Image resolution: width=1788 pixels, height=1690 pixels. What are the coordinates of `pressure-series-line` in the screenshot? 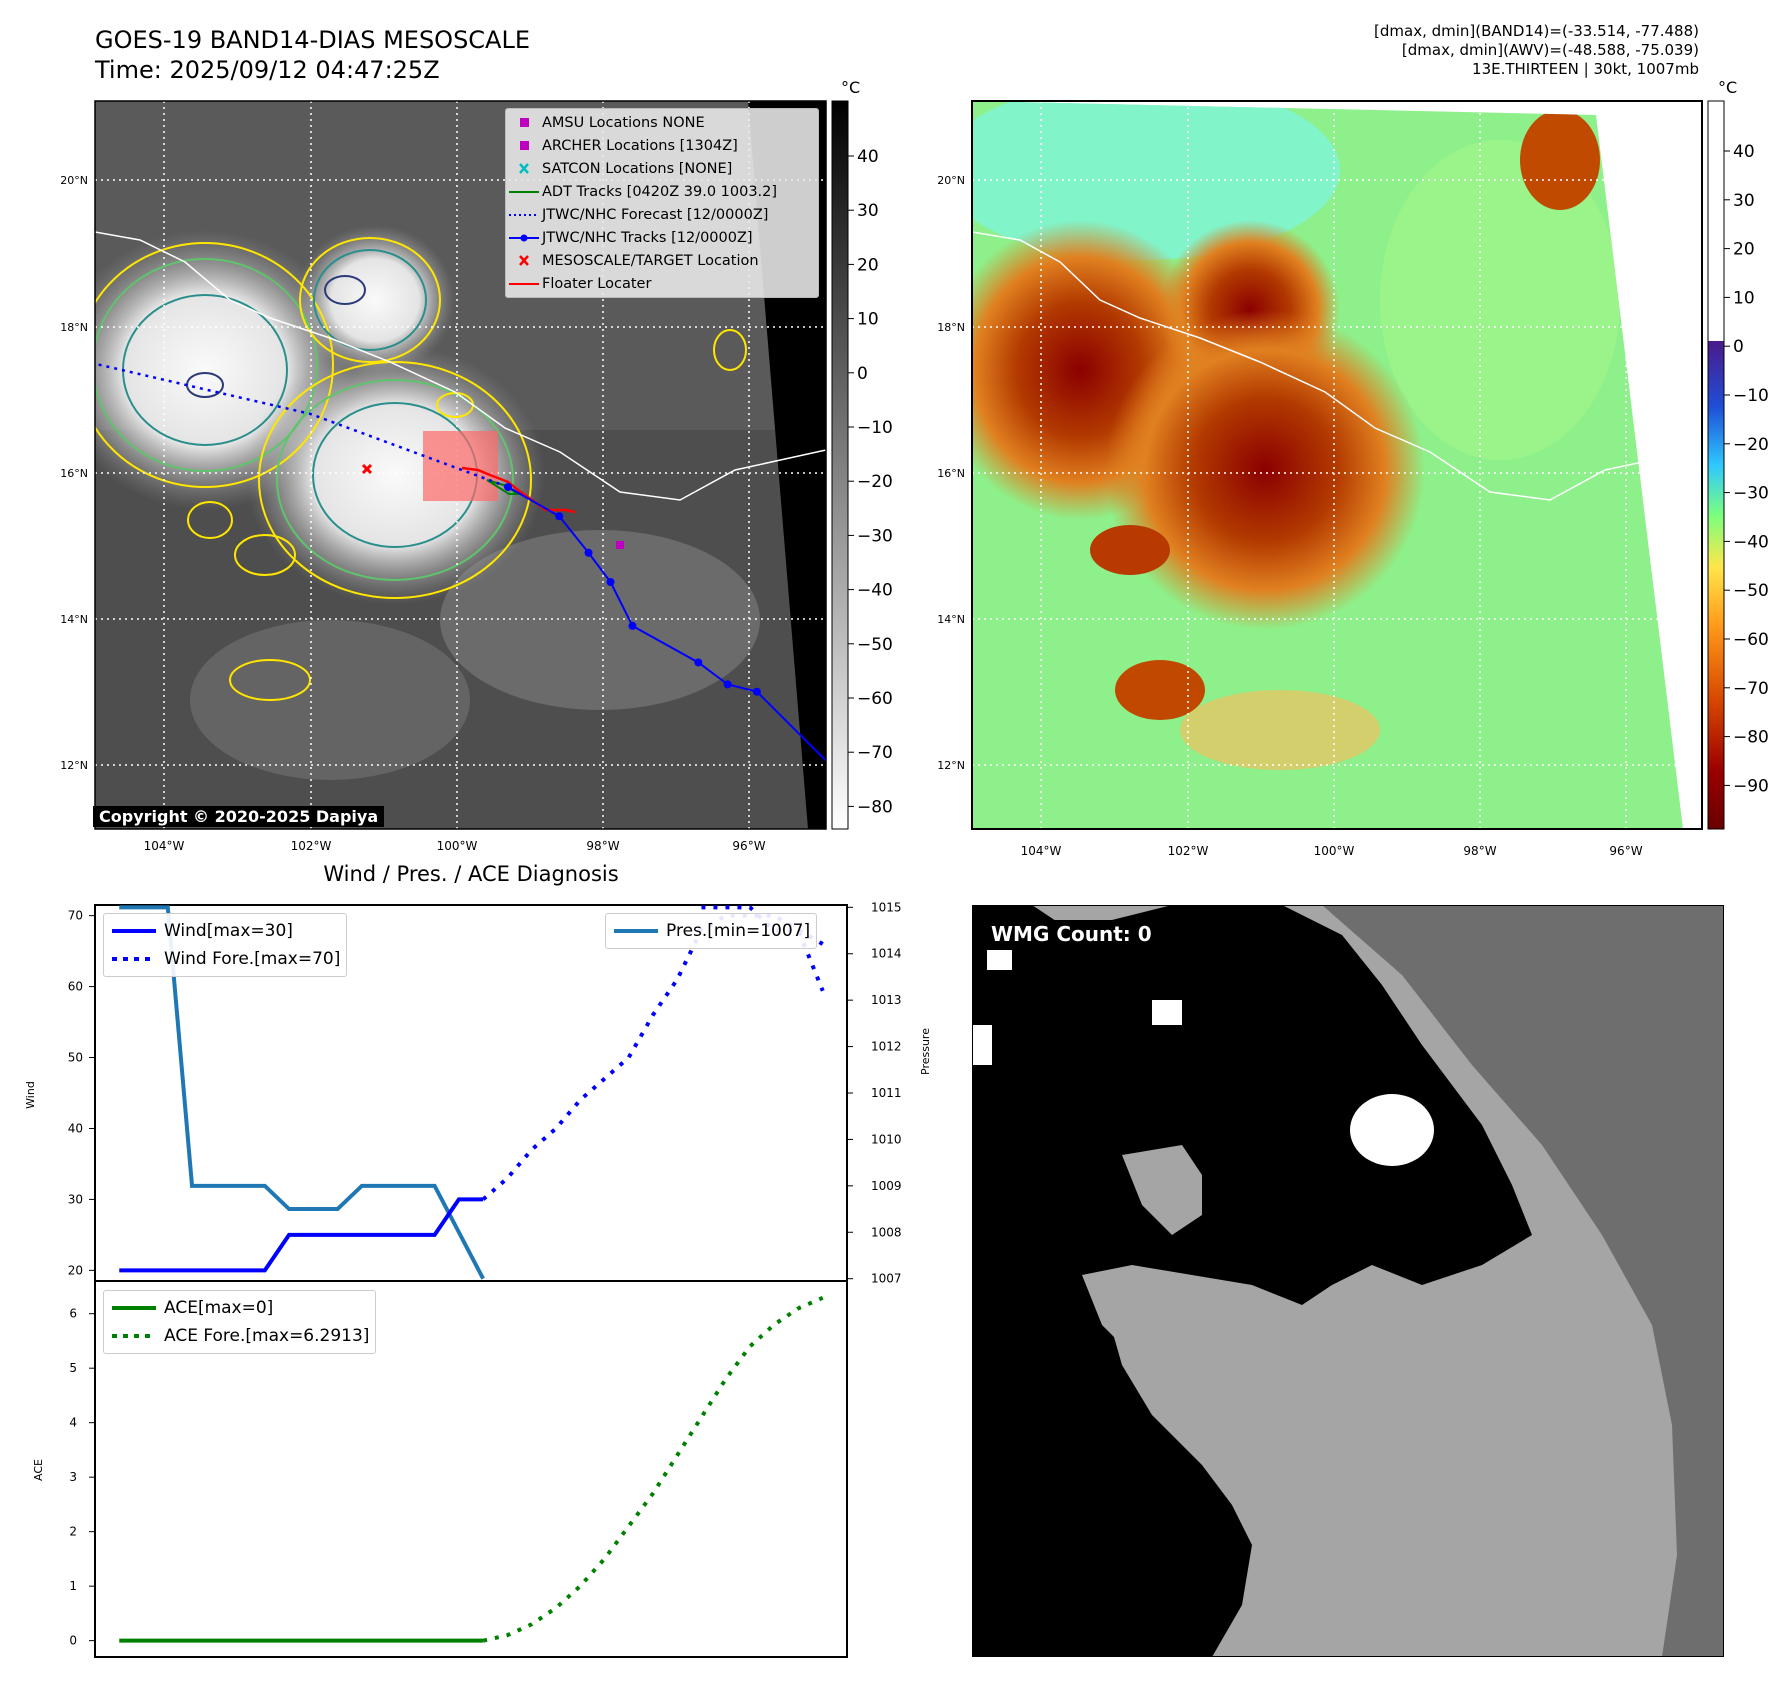 It's located at (302, 1092).